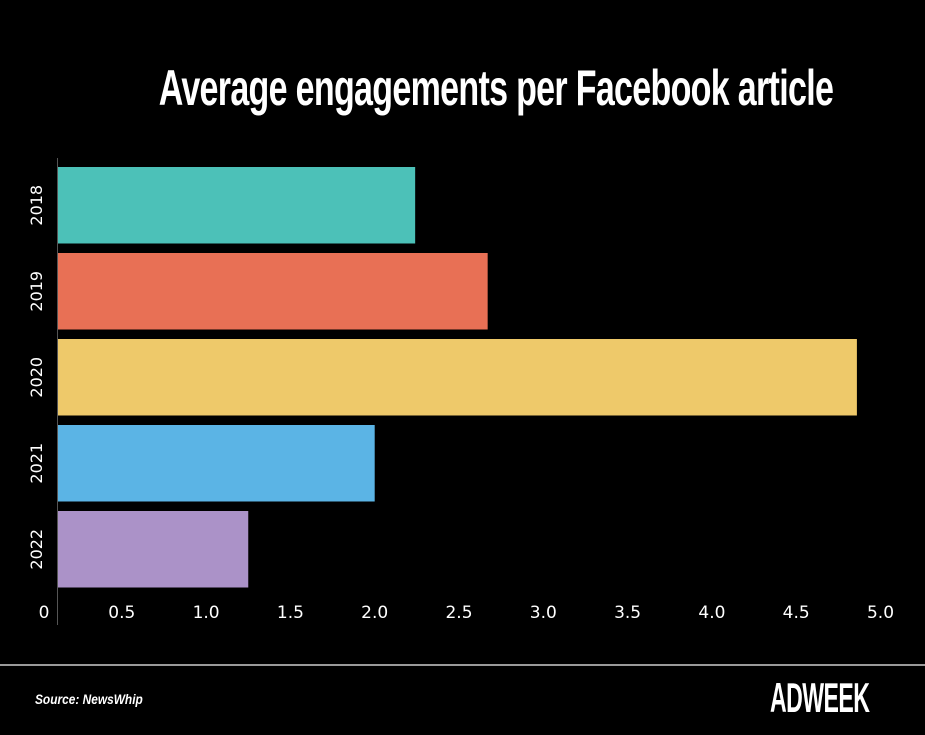 This screenshot has width=925, height=735. I want to click on footer-divider, so click(462, 665).